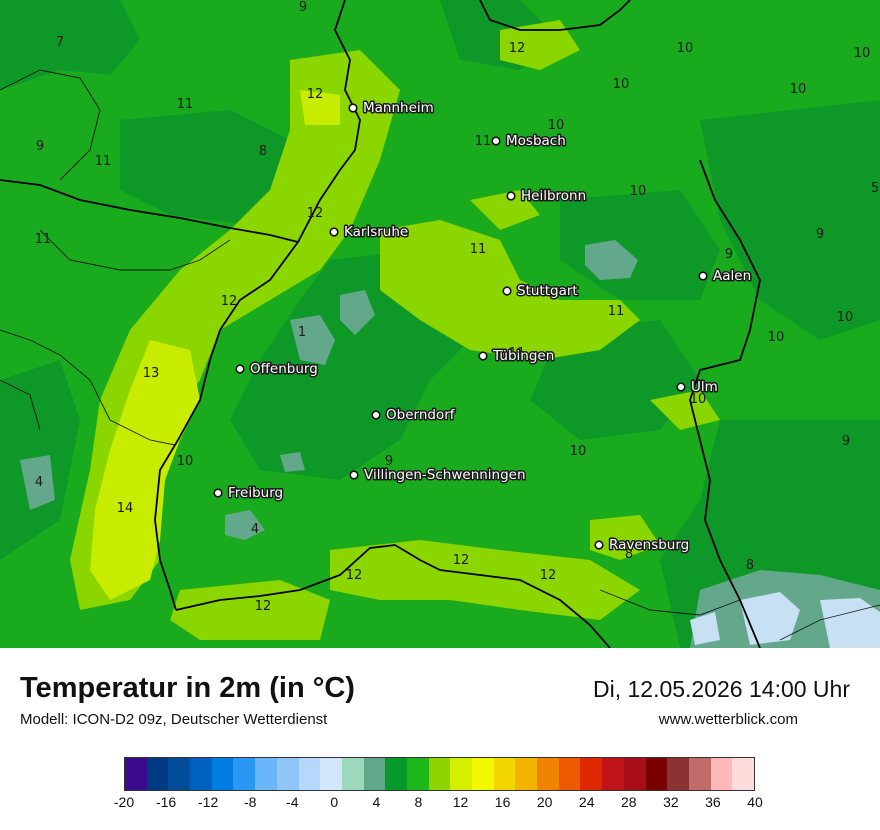 Image resolution: width=880 pixels, height=830 pixels. What do you see at coordinates (166, 802) in the screenshot?
I see `scale-tick-label: -16` at bounding box center [166, 802].